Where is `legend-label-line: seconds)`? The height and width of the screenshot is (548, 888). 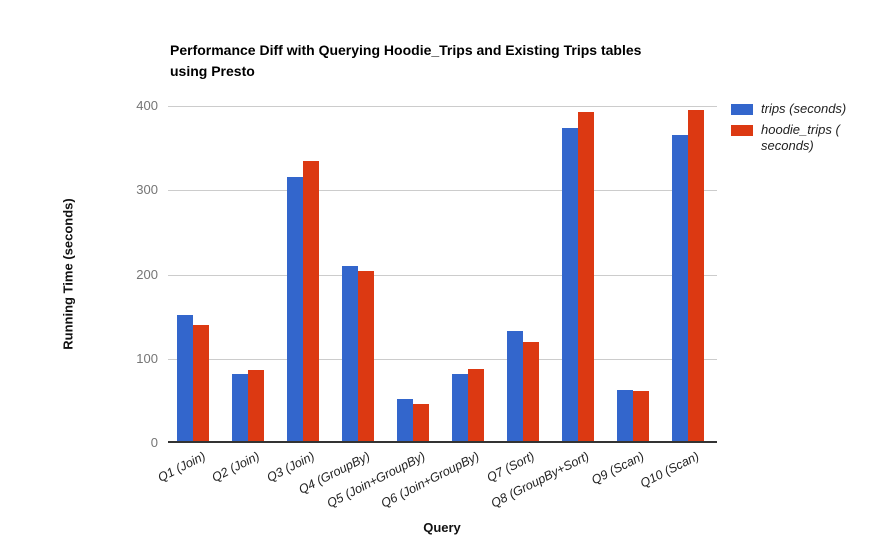 legend-label-line: seconds) is located at coordinates (787, 145).